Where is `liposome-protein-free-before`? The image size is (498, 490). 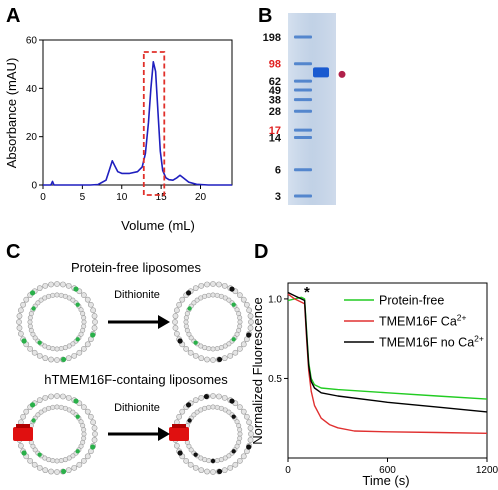 liposome-protein-free-before is located at coordinates (57, 322).